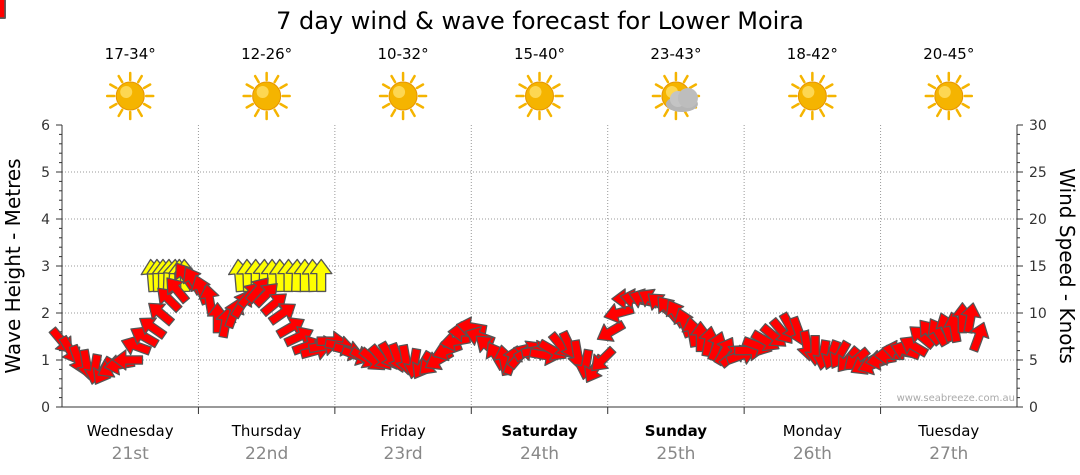  I want to click on temp-range: 10-32°, so click(403, 54).